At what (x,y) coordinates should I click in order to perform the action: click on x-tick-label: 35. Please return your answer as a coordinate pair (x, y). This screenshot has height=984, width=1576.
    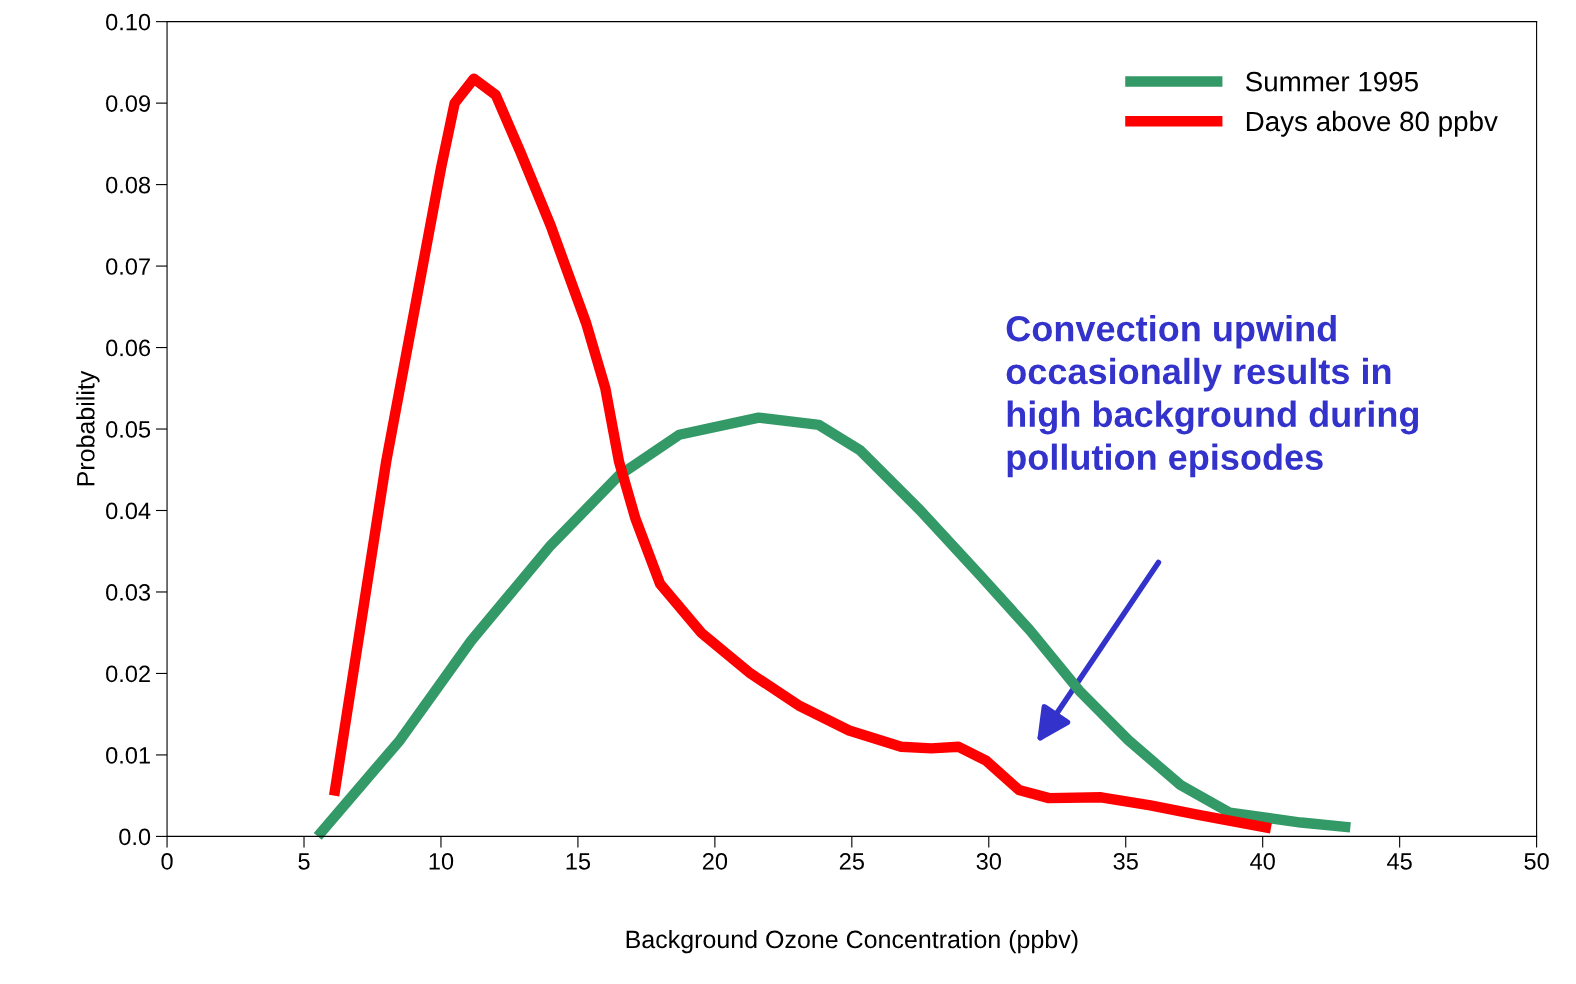
    Looking at the image, I should click on (1125, 861).